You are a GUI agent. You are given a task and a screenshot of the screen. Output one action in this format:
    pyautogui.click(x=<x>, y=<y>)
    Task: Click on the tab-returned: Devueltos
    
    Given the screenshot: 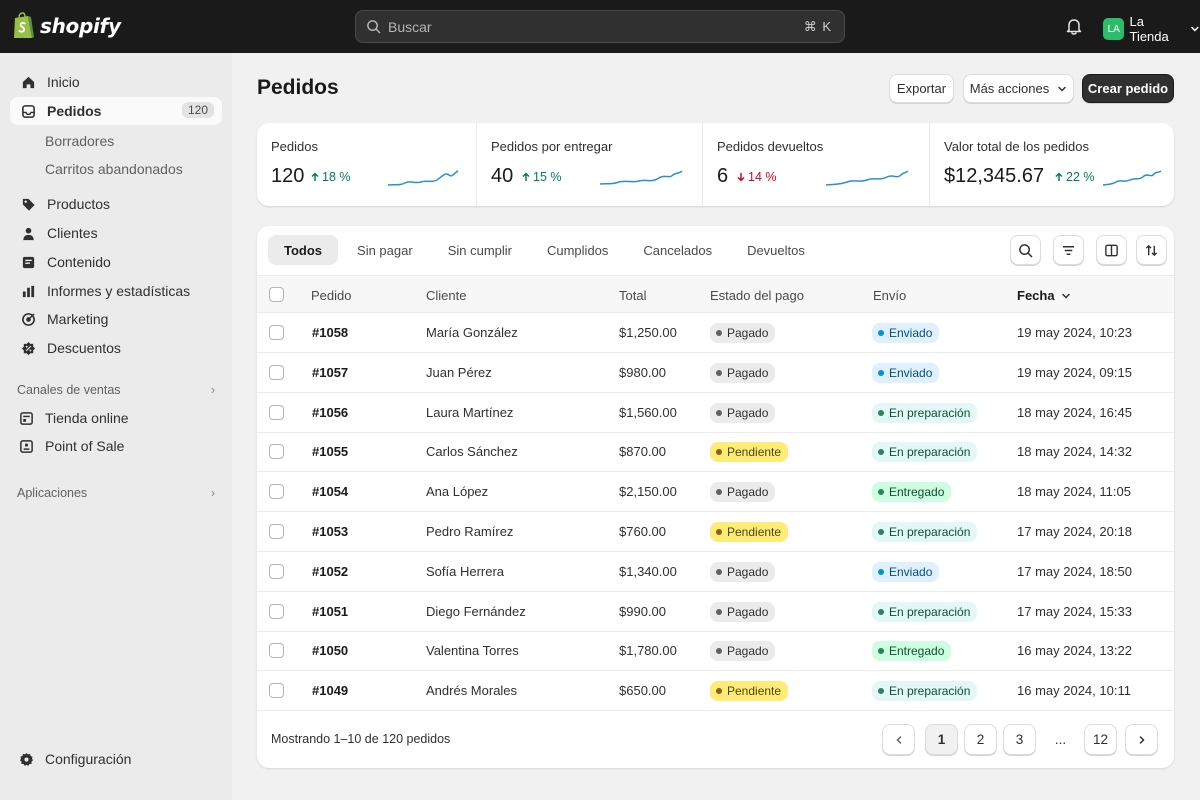 What is the action you would take?
    pyautogui.click(x=776, y=250)
    